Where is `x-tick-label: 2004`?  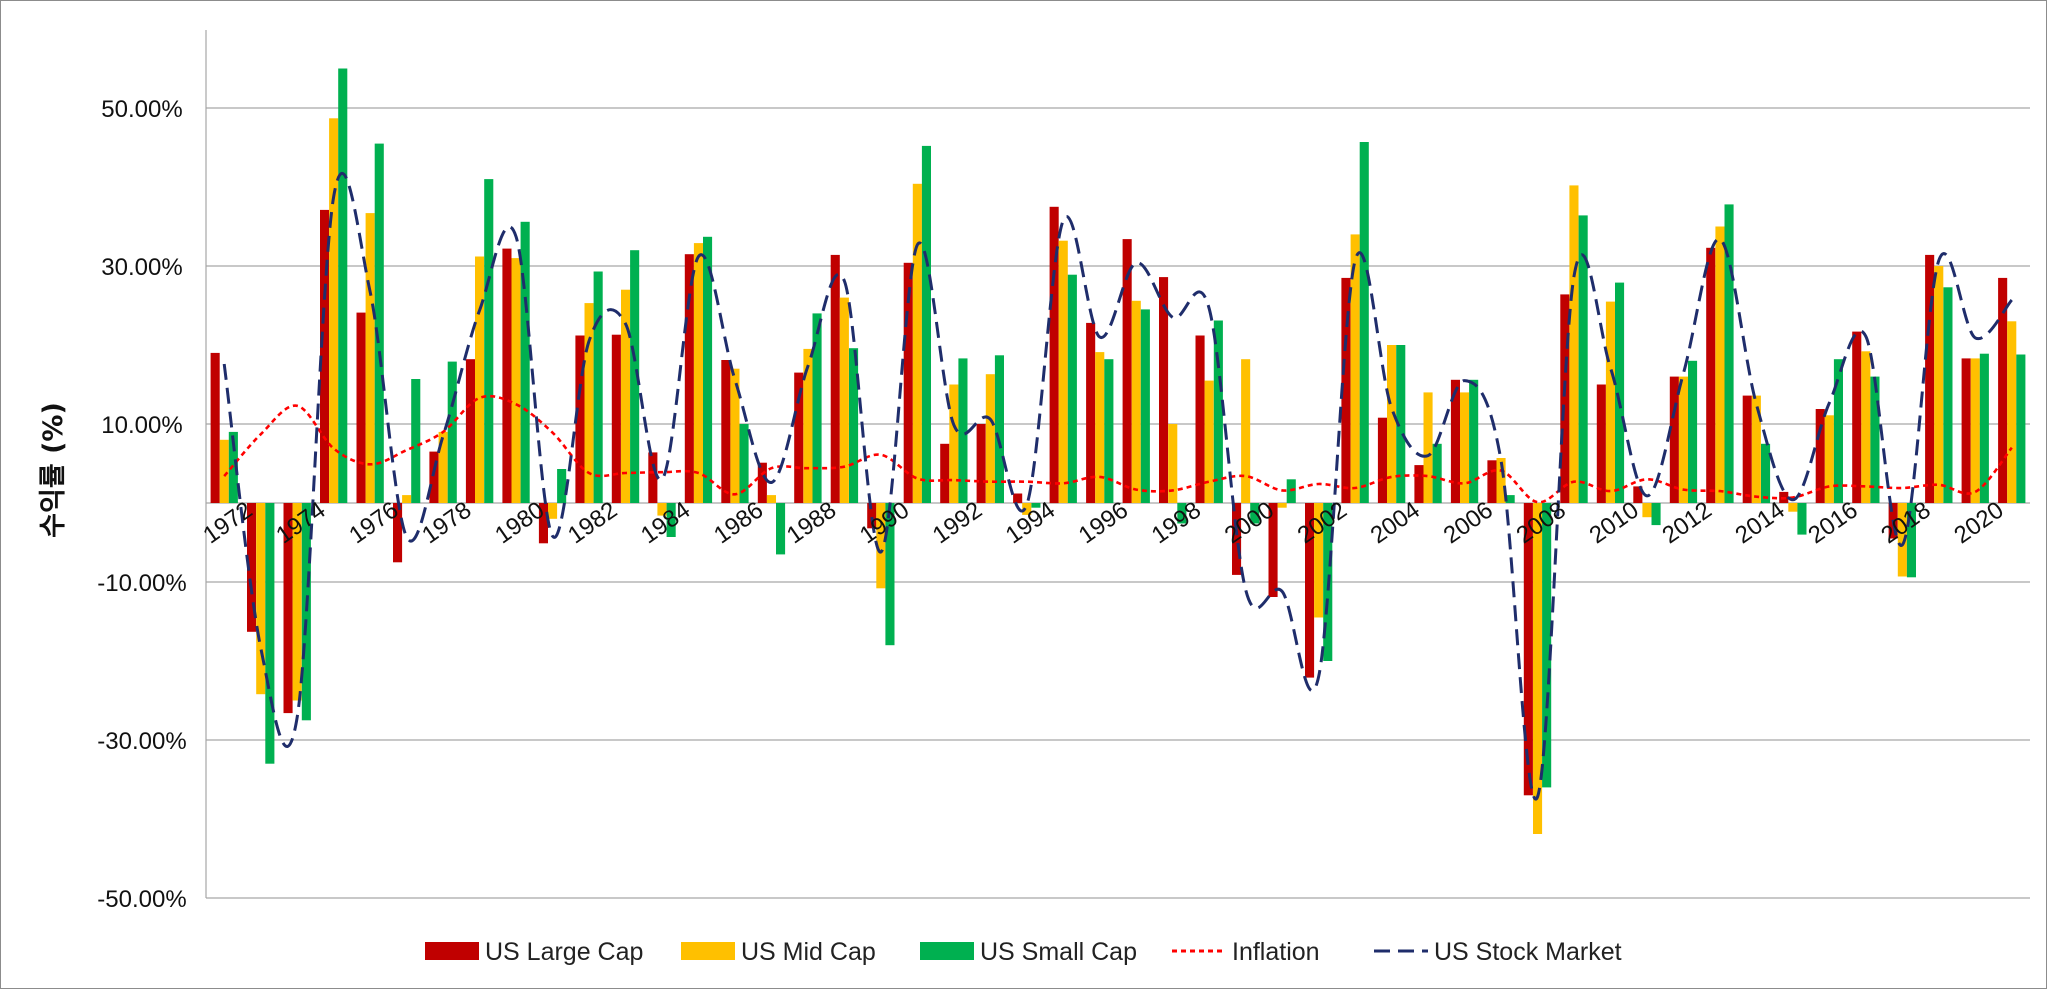
x-tick-label: 2004 is located at coordinates (1395, 522).